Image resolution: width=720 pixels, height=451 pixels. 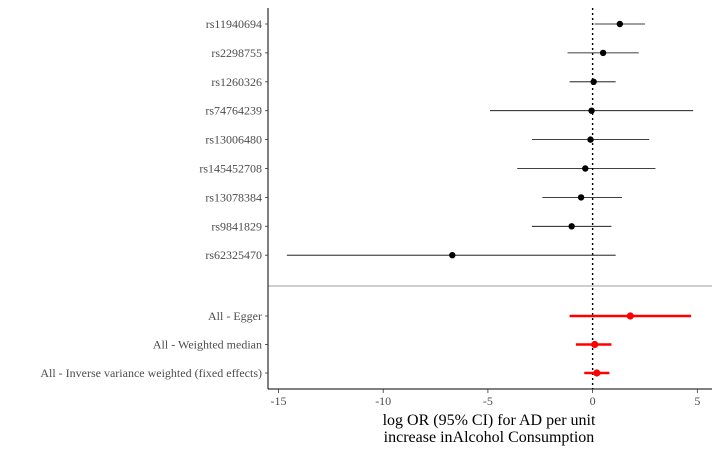 What do you see at coordinates (383, 401) in the screenshot?
I see `x-tick-label-1: -10` at bounding box center [383, 401].